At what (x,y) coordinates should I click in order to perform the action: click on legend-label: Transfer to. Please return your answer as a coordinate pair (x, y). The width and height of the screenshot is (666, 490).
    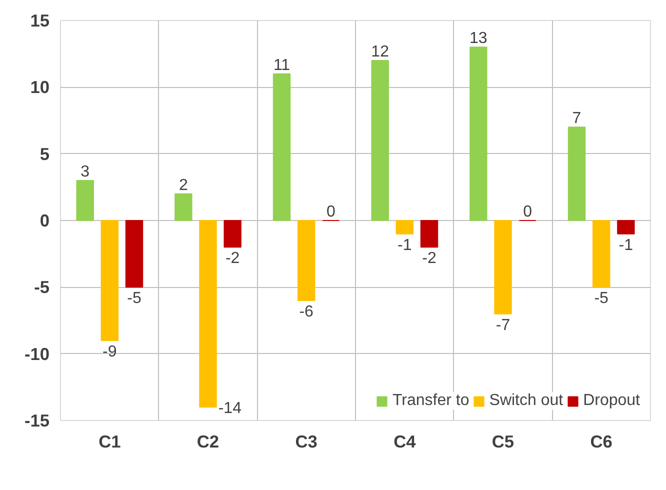
    Looking at the image, I should click on (431, 401).